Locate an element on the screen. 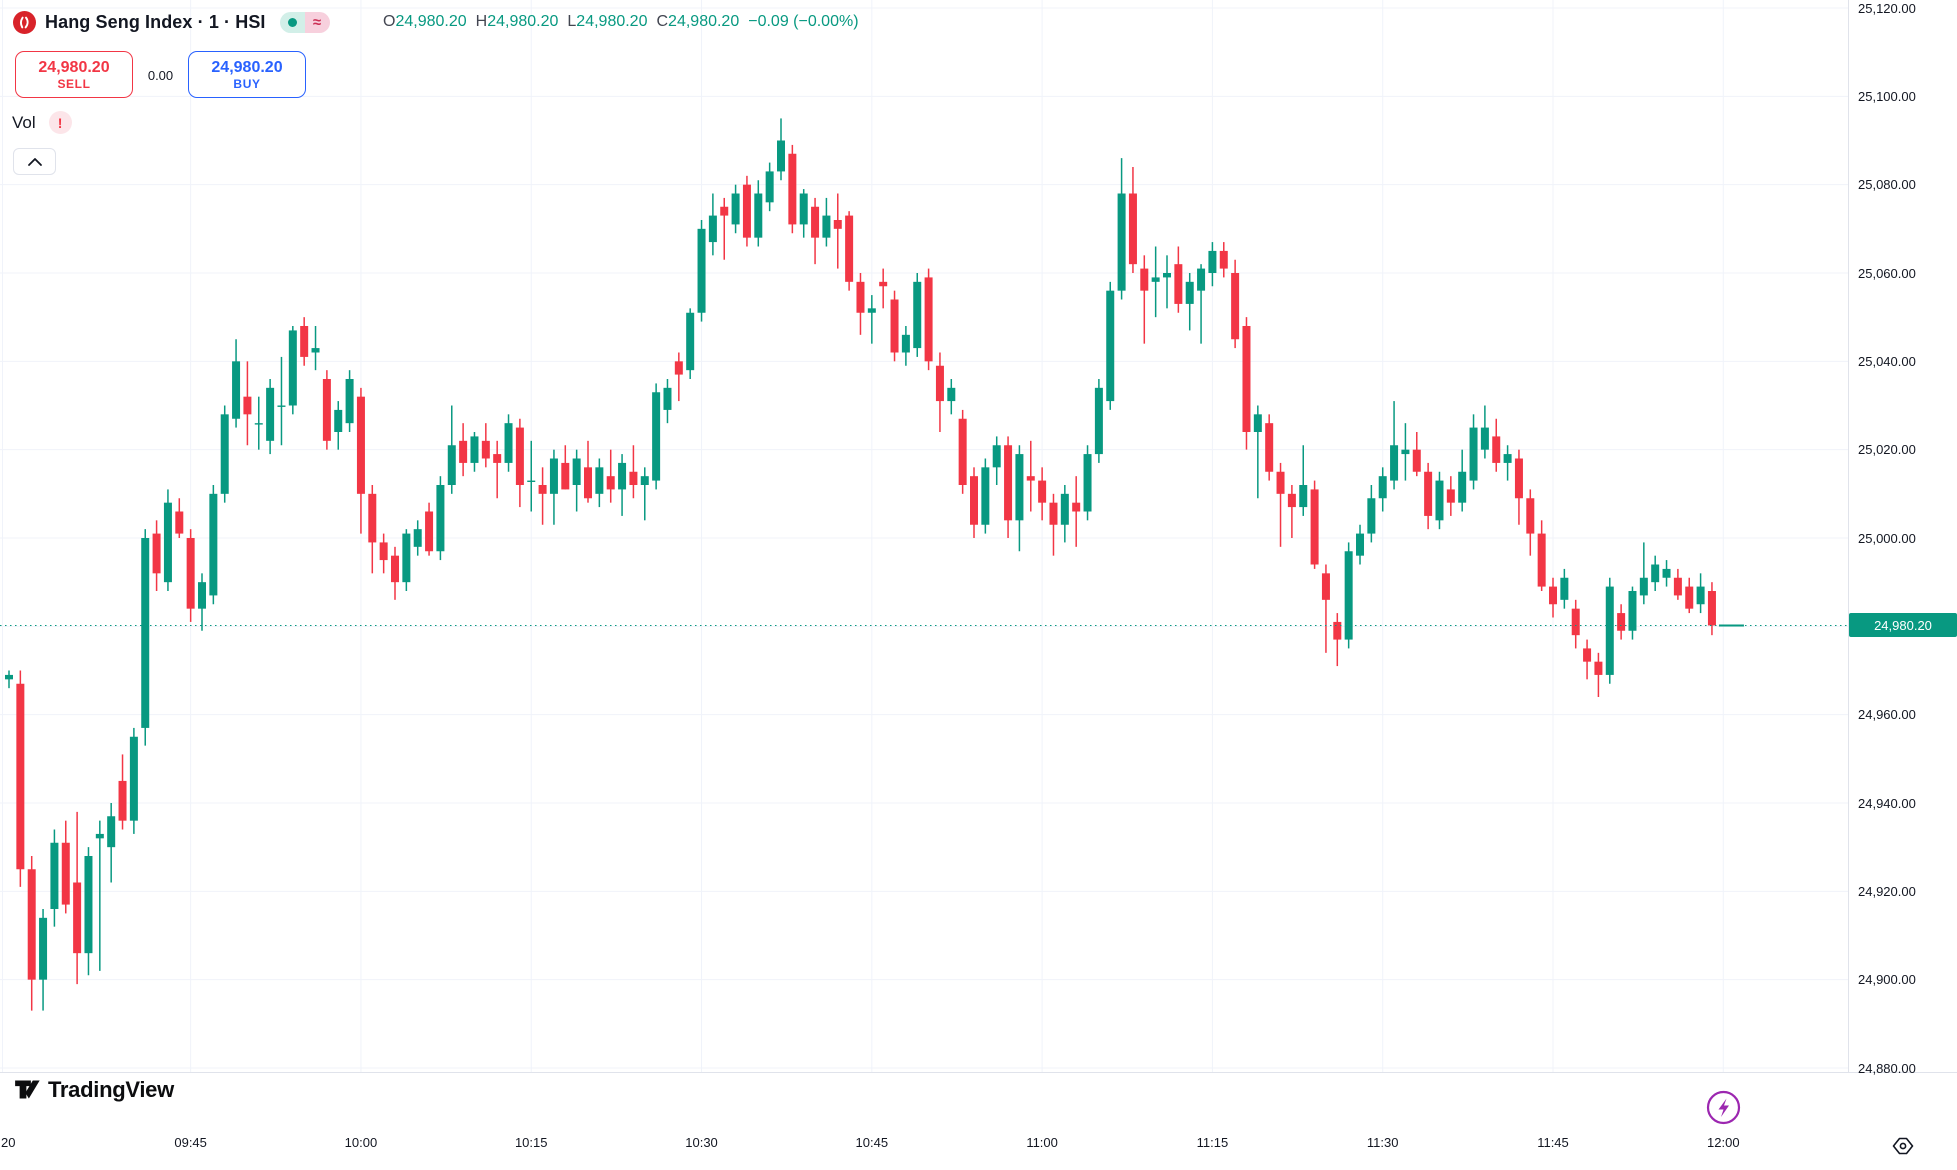  sell-button: 24,980.20 SELL is located at coordinates (74, 74).